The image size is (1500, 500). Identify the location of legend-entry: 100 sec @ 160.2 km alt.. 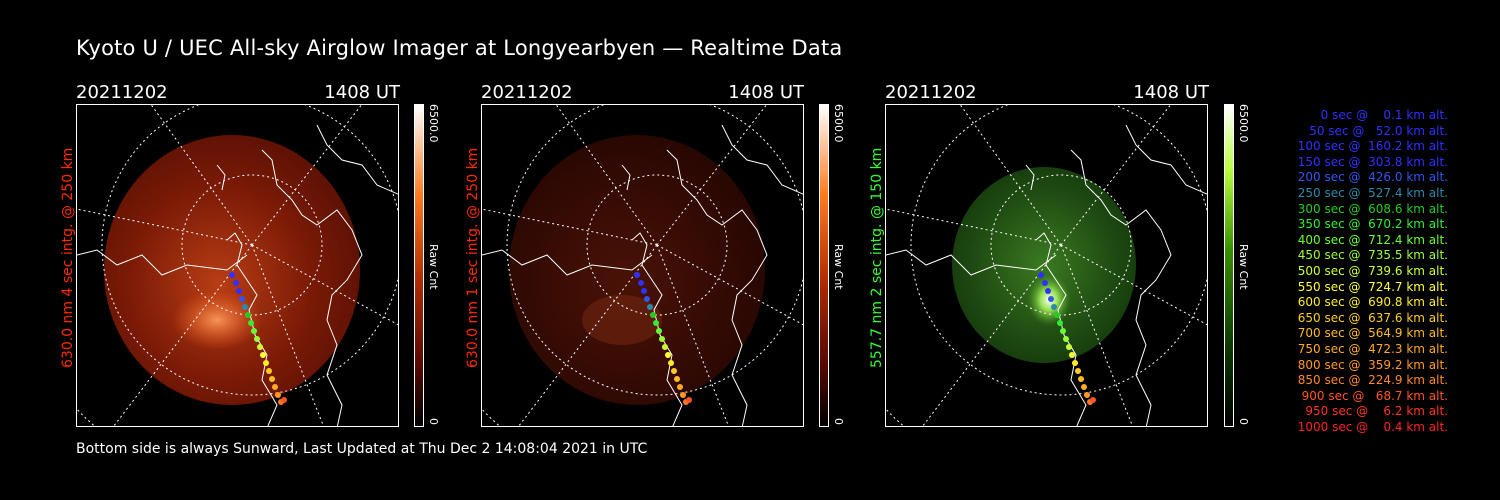
(1370, 146).